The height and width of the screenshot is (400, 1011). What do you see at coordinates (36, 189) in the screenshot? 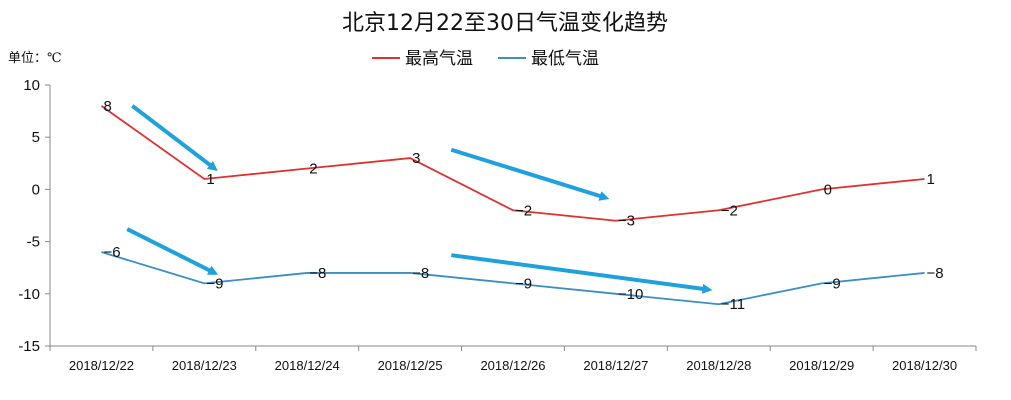
I see `y-tick-label: 0` at bounding box center [36, 189].